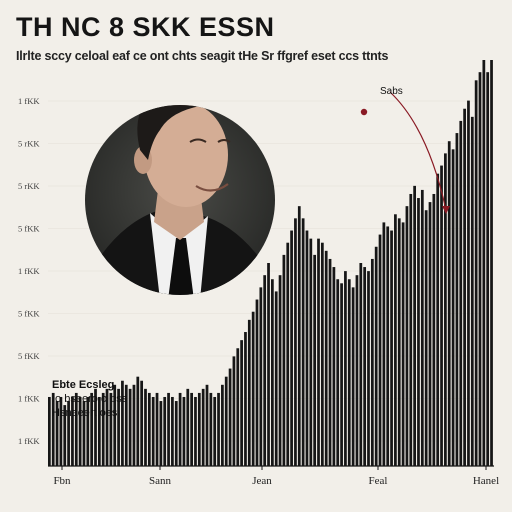  What do you see at coordinates (180, 200) in the screenshot?
I see `portrait-photo` at bounding box center [180, 200].